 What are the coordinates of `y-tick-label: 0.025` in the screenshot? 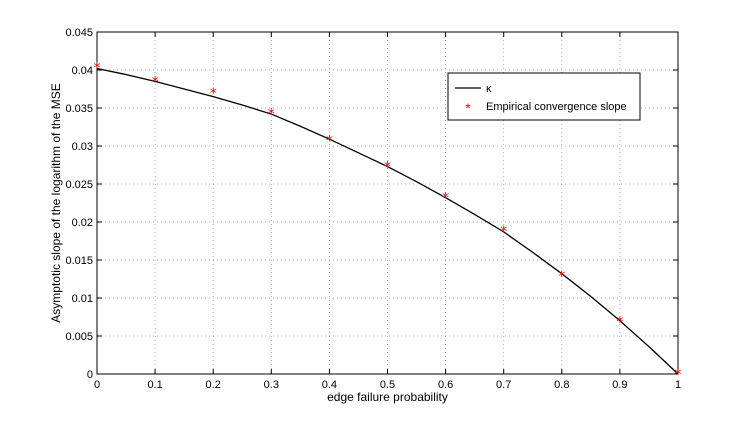 It's located at (79, 185).